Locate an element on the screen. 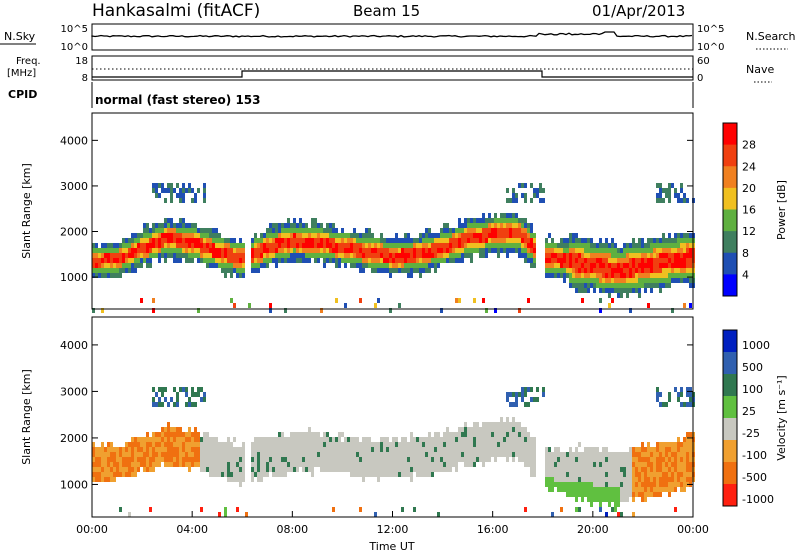 This screenshot has width=800, height=554. colorbar-block is located at coordinates (730, 341).